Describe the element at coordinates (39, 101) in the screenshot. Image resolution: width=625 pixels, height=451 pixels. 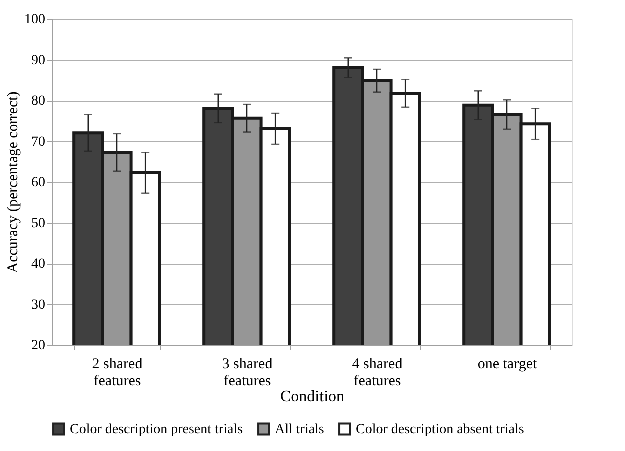
I see `y-tick-label: 80` at that location.